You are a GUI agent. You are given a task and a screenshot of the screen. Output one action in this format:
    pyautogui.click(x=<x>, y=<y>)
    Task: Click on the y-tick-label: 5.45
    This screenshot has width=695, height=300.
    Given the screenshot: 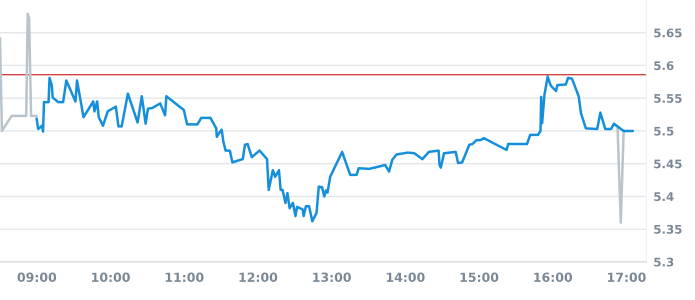 What is the action you would take?
    pyautogui.click(x=668, y=164)
    